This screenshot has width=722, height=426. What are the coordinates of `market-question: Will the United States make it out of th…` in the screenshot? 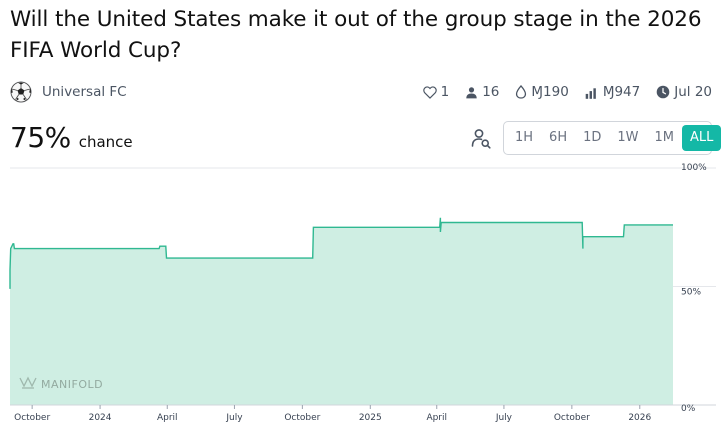 It's located at (356, 35).